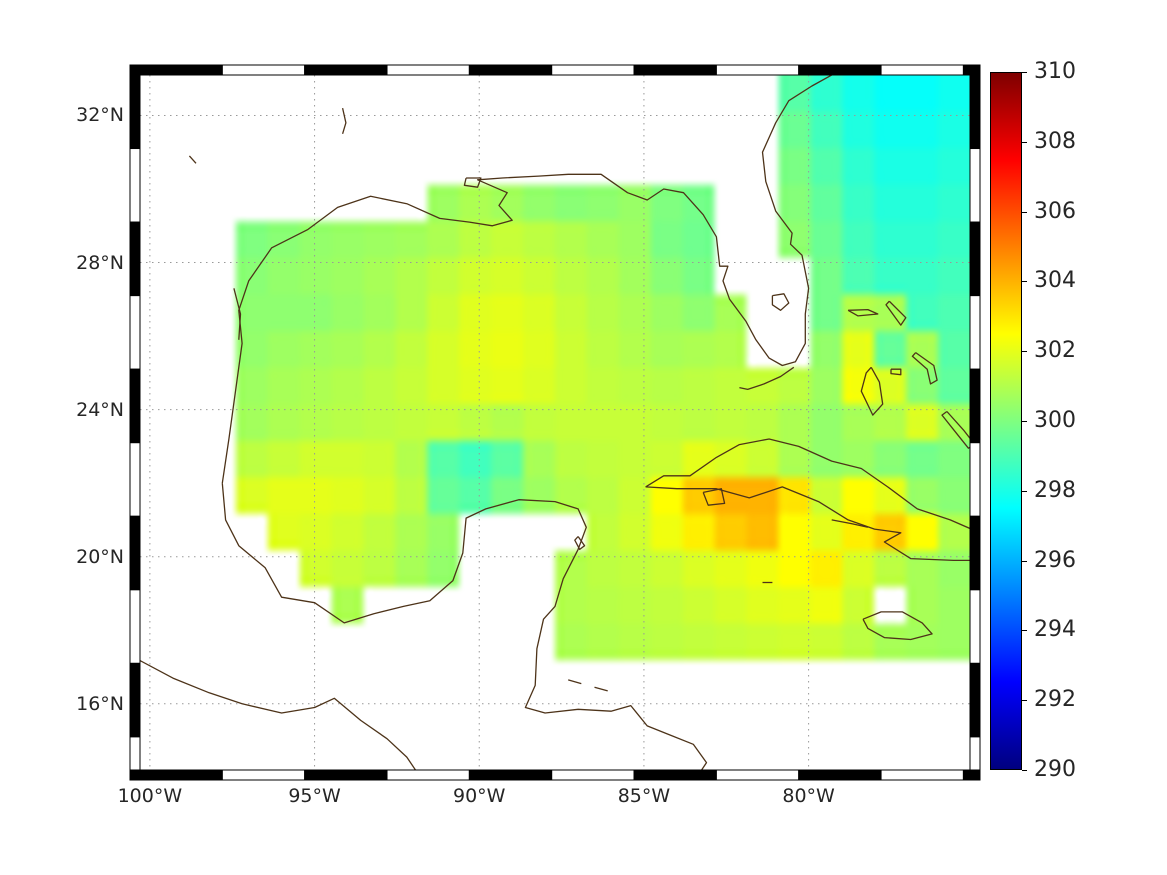 This screenshot has width=1167, height=875. Describe the element at coordinates (1055, 420) in the screenshot. I see `colorbar-tick-label: 300` at that location.